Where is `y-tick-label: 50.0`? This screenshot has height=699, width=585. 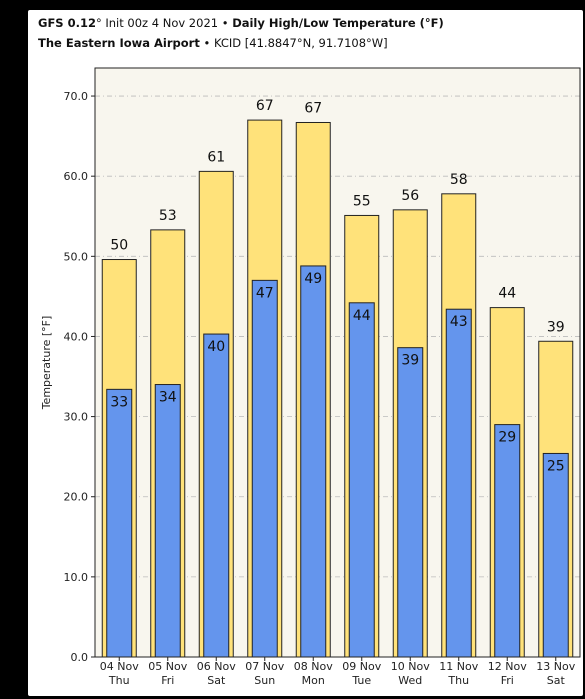 y-tick-label: 50.0 is located at coordinates (76, 256).